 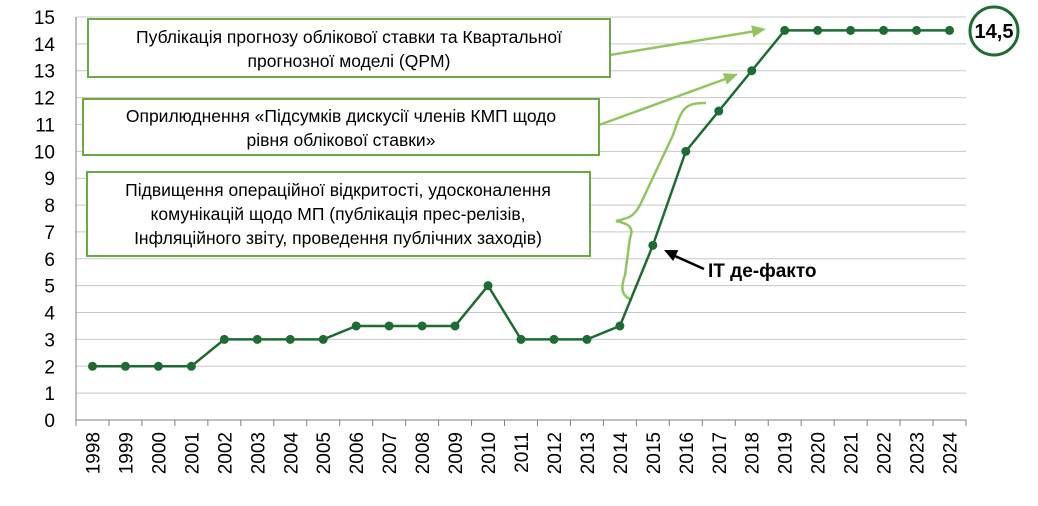 I want to click on annotation-kmp-box, so click(x=341, y=127).